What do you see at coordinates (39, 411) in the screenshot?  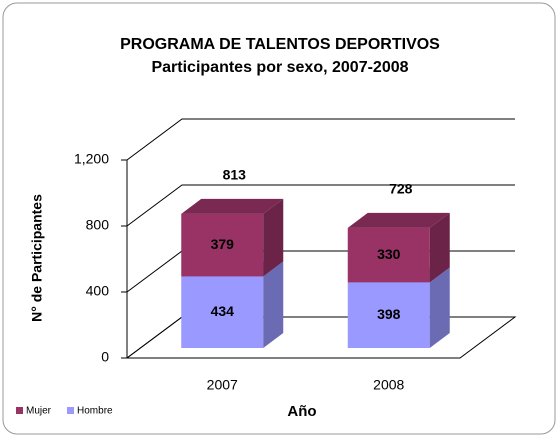 I see `legend-label: Mujer` at bounding box center [39, 411].